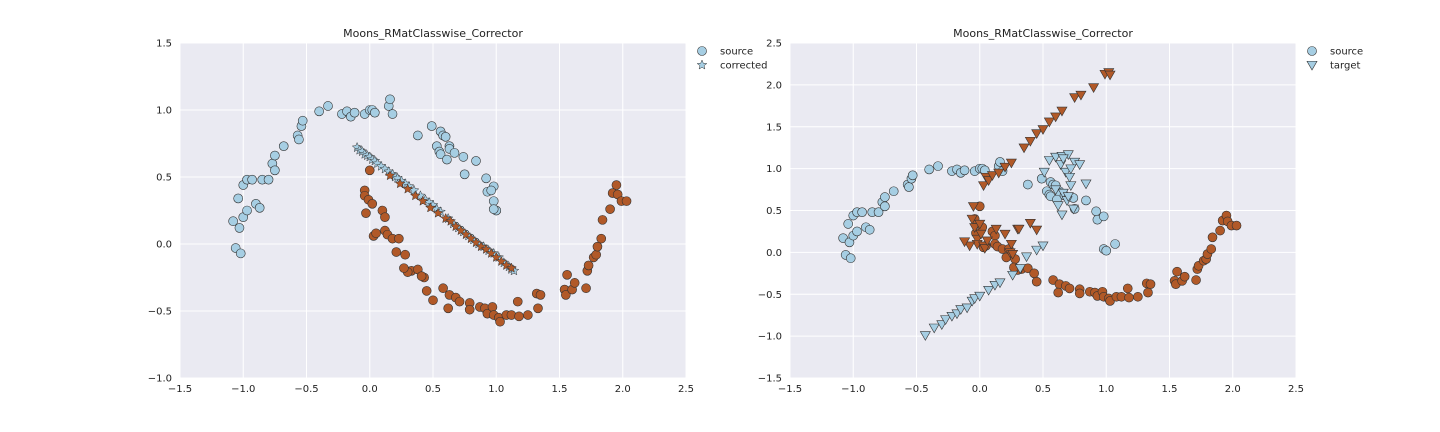  I want to click on right-legend-label: target, so click(1345, 66).